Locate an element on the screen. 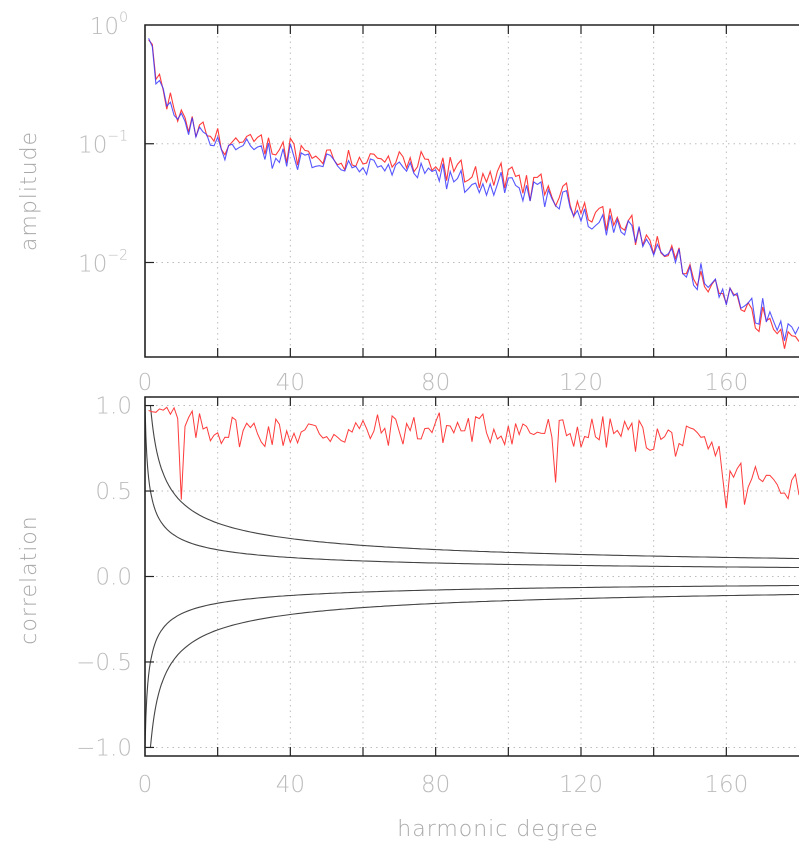 The width and height of the screenshot is (799, 844). y-tick-label: 10⁰ is located at coordinates (109, 25).